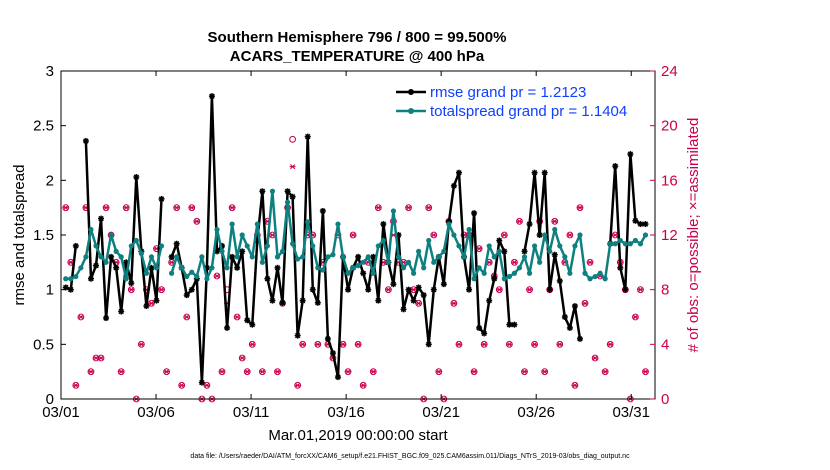 Image resolution: width=830 pixels, height=470 pixels. I want to click on x-tick-label: 03/26, so click(536, 412).